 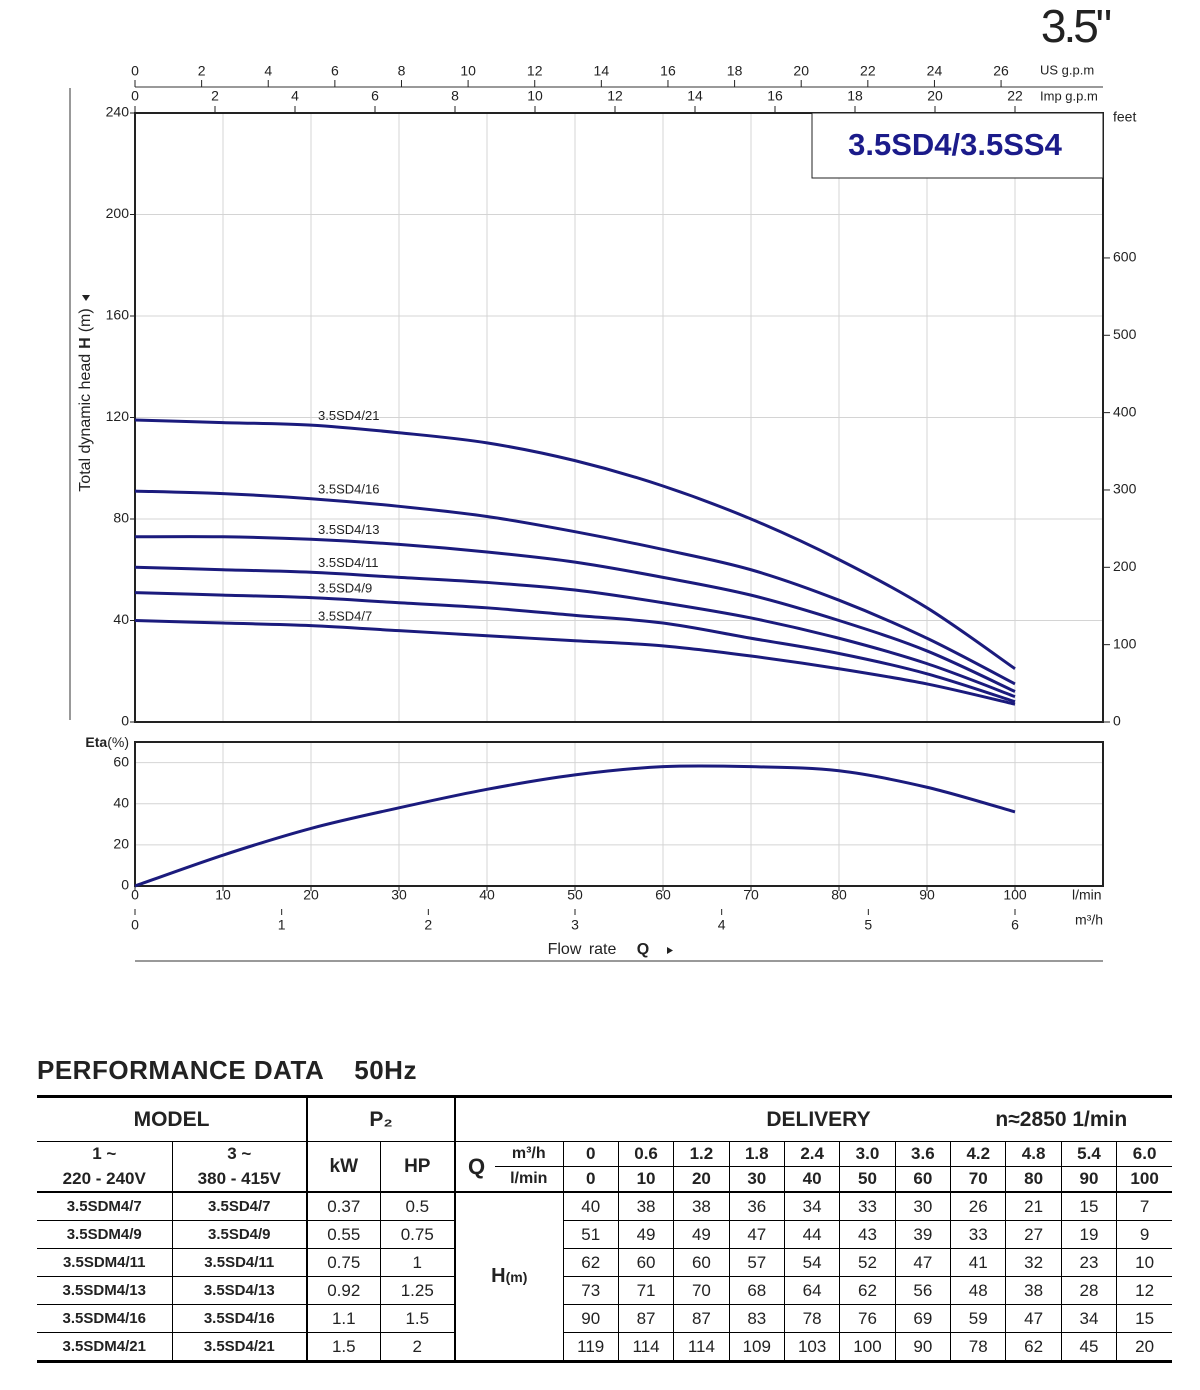 What do you see at coordinates (923, 1206) in the screenshot?
I see `head-value: 30` at bounding box center [923, 1206].